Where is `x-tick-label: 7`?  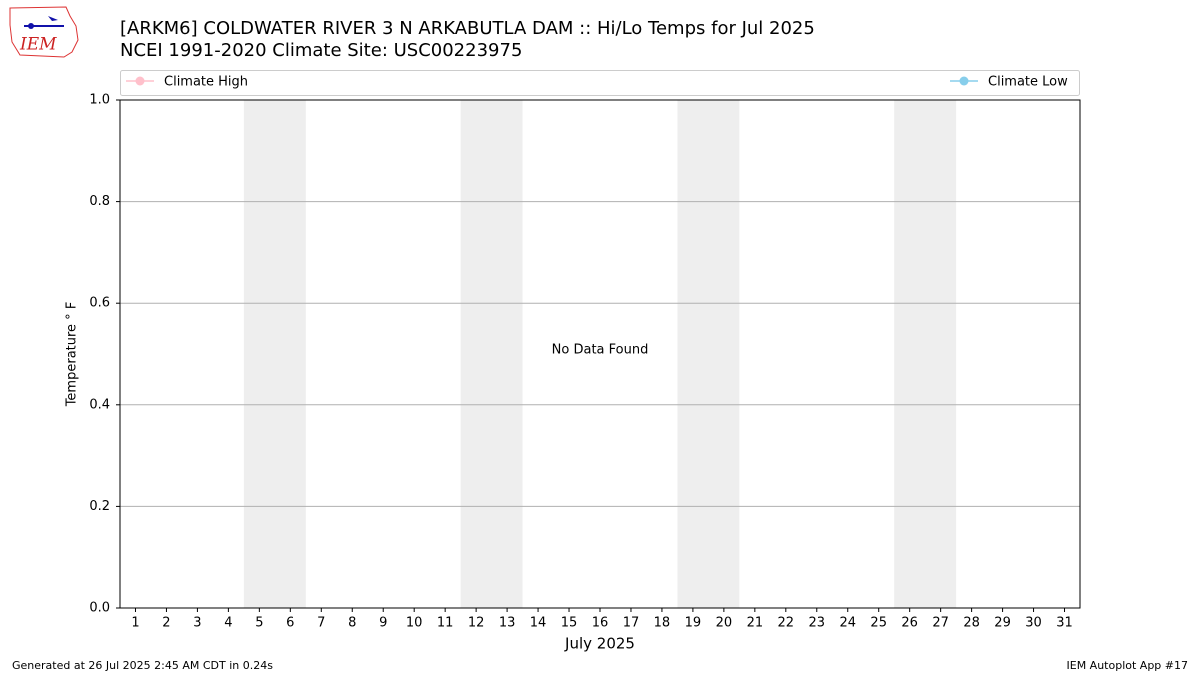
x-tick-label: 7 is located at coordinates (321, 623).